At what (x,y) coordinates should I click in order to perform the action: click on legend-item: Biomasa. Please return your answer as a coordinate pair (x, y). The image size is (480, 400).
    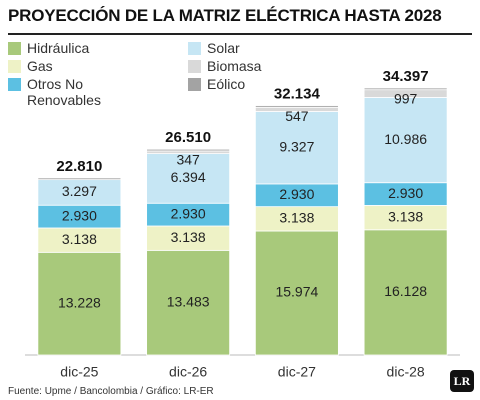
    Looking at the image, I should click on (258, 67).